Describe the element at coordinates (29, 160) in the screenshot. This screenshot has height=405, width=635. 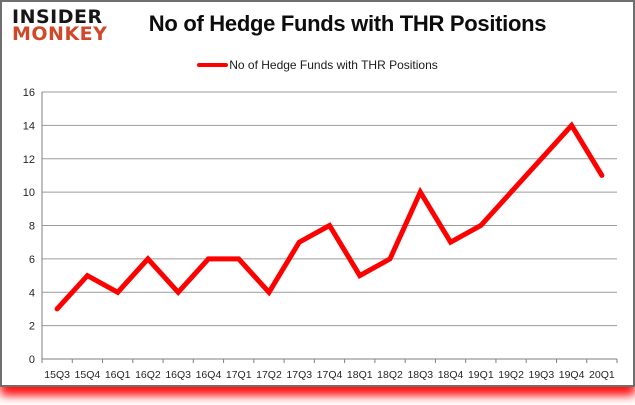
I see `y-axis-tick-label: 12` at that location.